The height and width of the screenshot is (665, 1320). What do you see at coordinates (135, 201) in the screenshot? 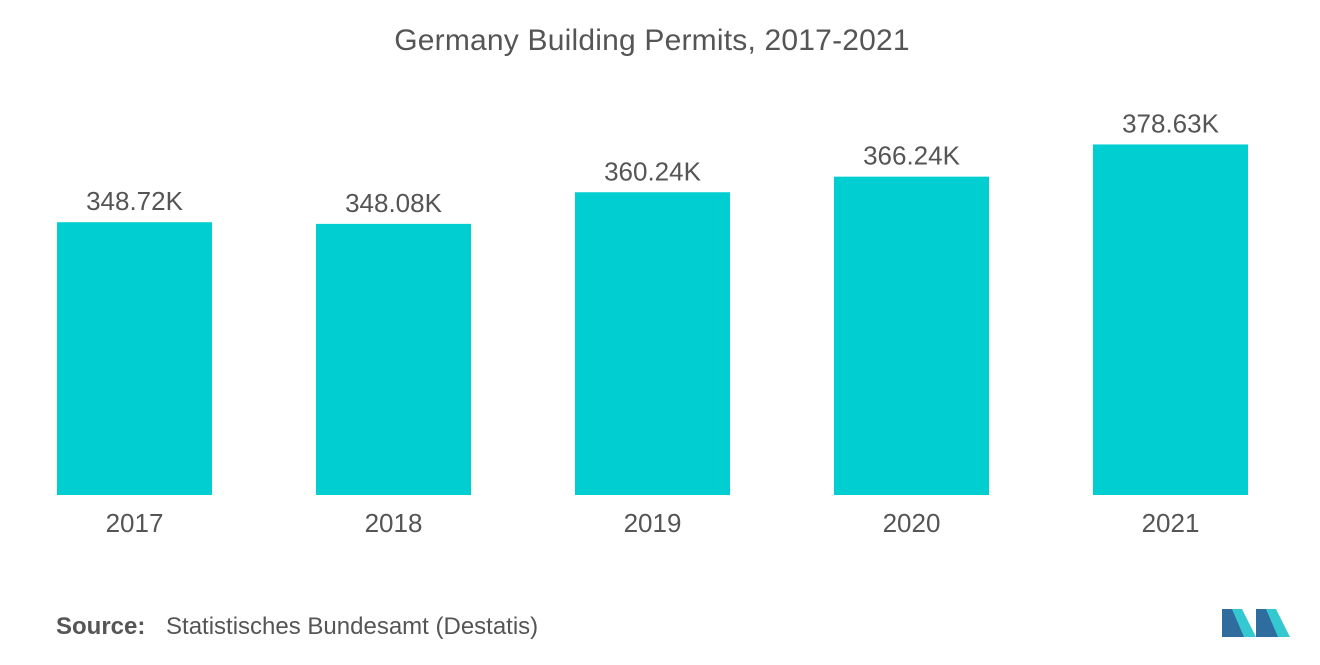
I see `value-label-2017: 348.72K` at bounding box center [135, 201].